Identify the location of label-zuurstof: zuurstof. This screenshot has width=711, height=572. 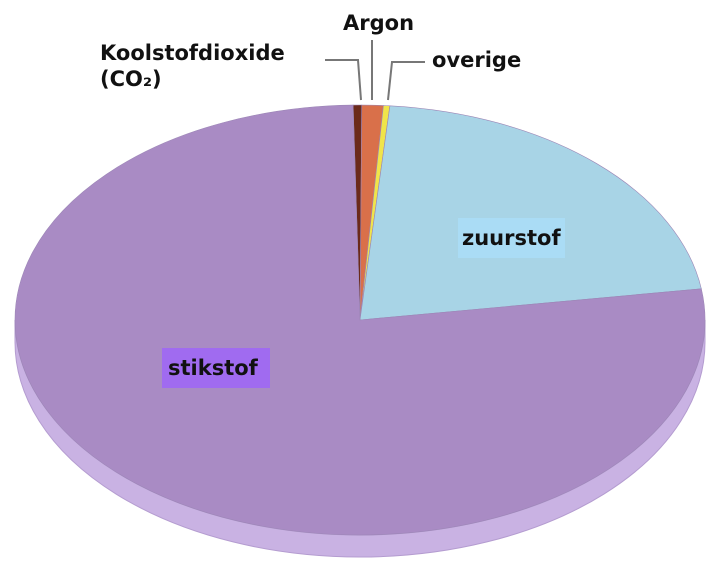
(511, 238).